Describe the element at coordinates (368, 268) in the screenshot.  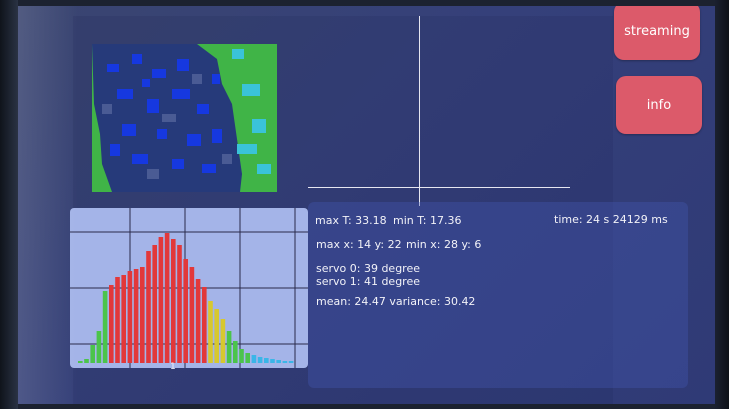
I see `servo0-text: servo 0: 39 degree` at that location.